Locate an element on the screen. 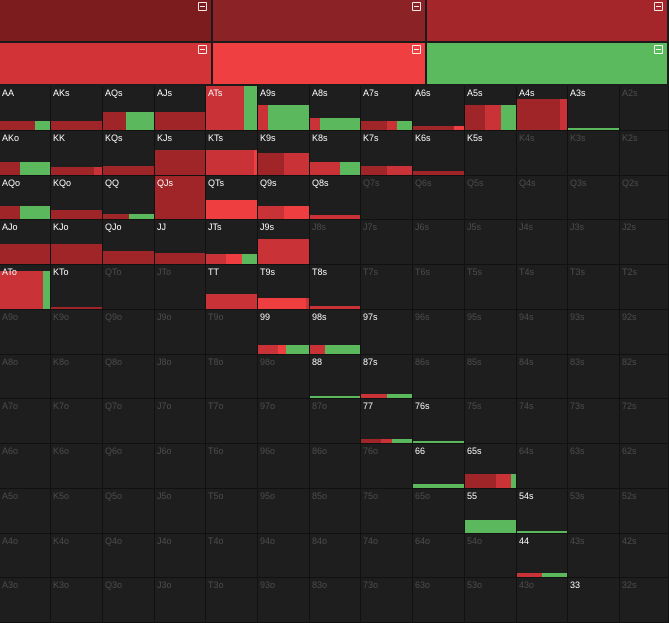  hand-cell-q8o: Q8o is located at coordinates (129, 377).